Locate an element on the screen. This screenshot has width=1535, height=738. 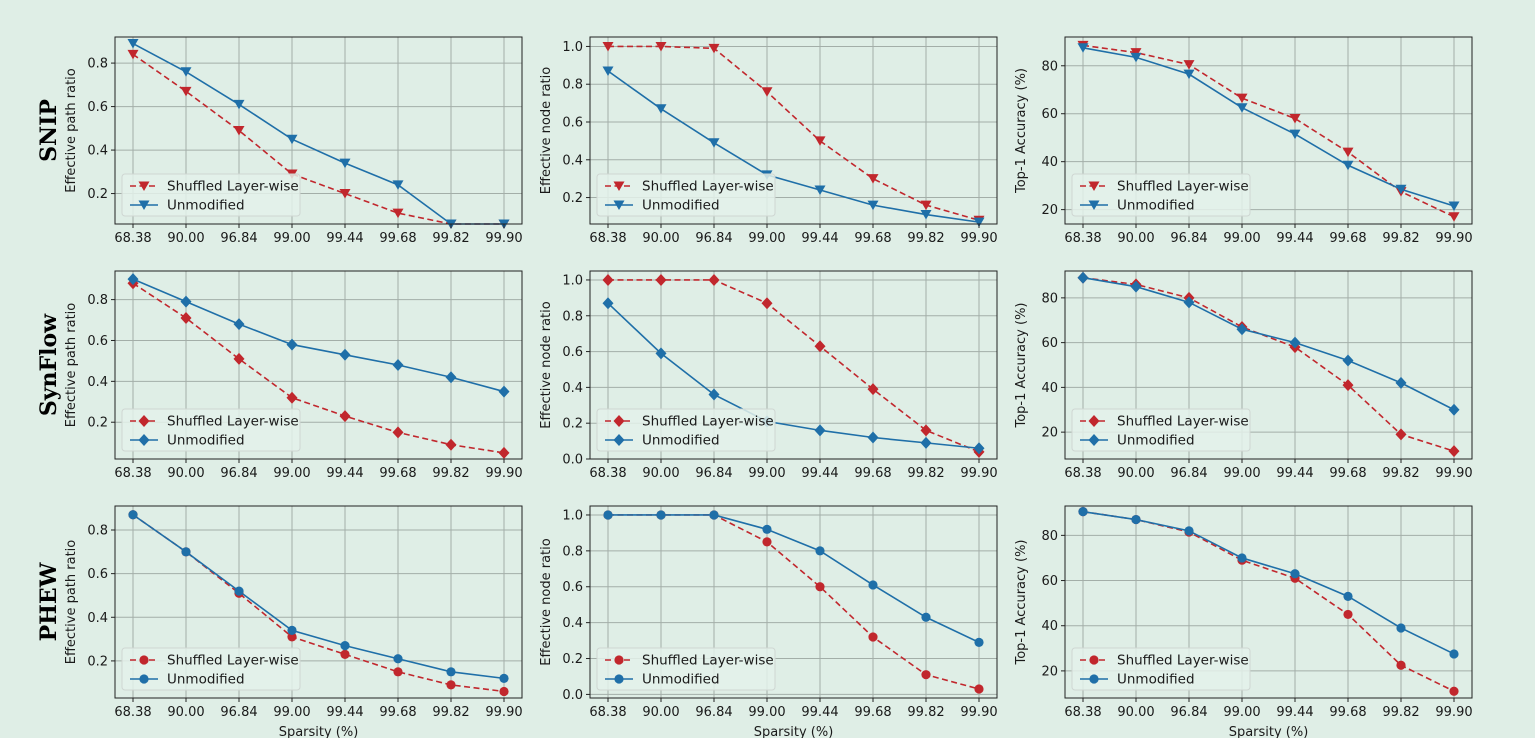
y-tick-label: 40 is located at coordinates (1049, 388).